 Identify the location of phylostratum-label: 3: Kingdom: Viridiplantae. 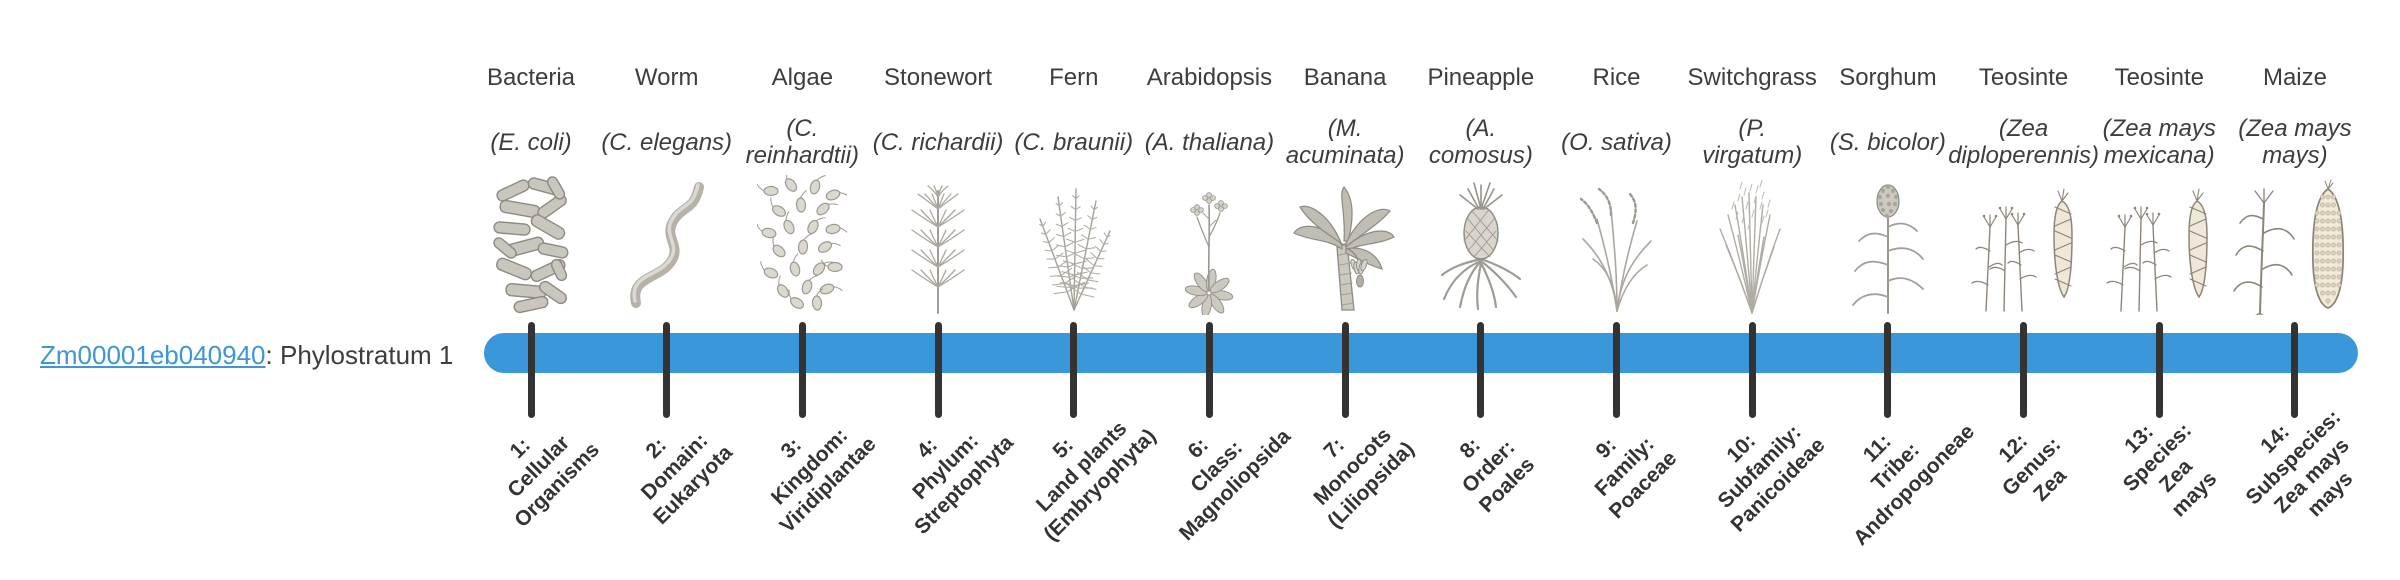
(824, 480).